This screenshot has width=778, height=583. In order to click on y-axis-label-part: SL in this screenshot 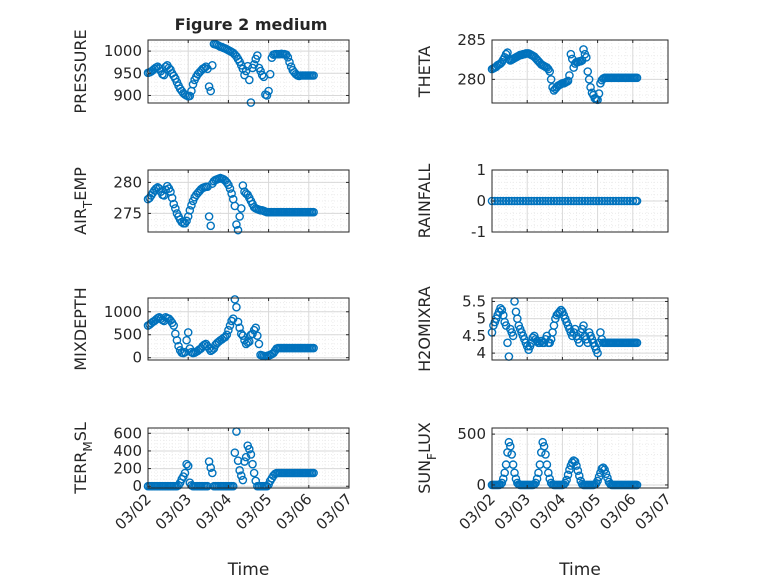, I will do `click(80, 431)`.